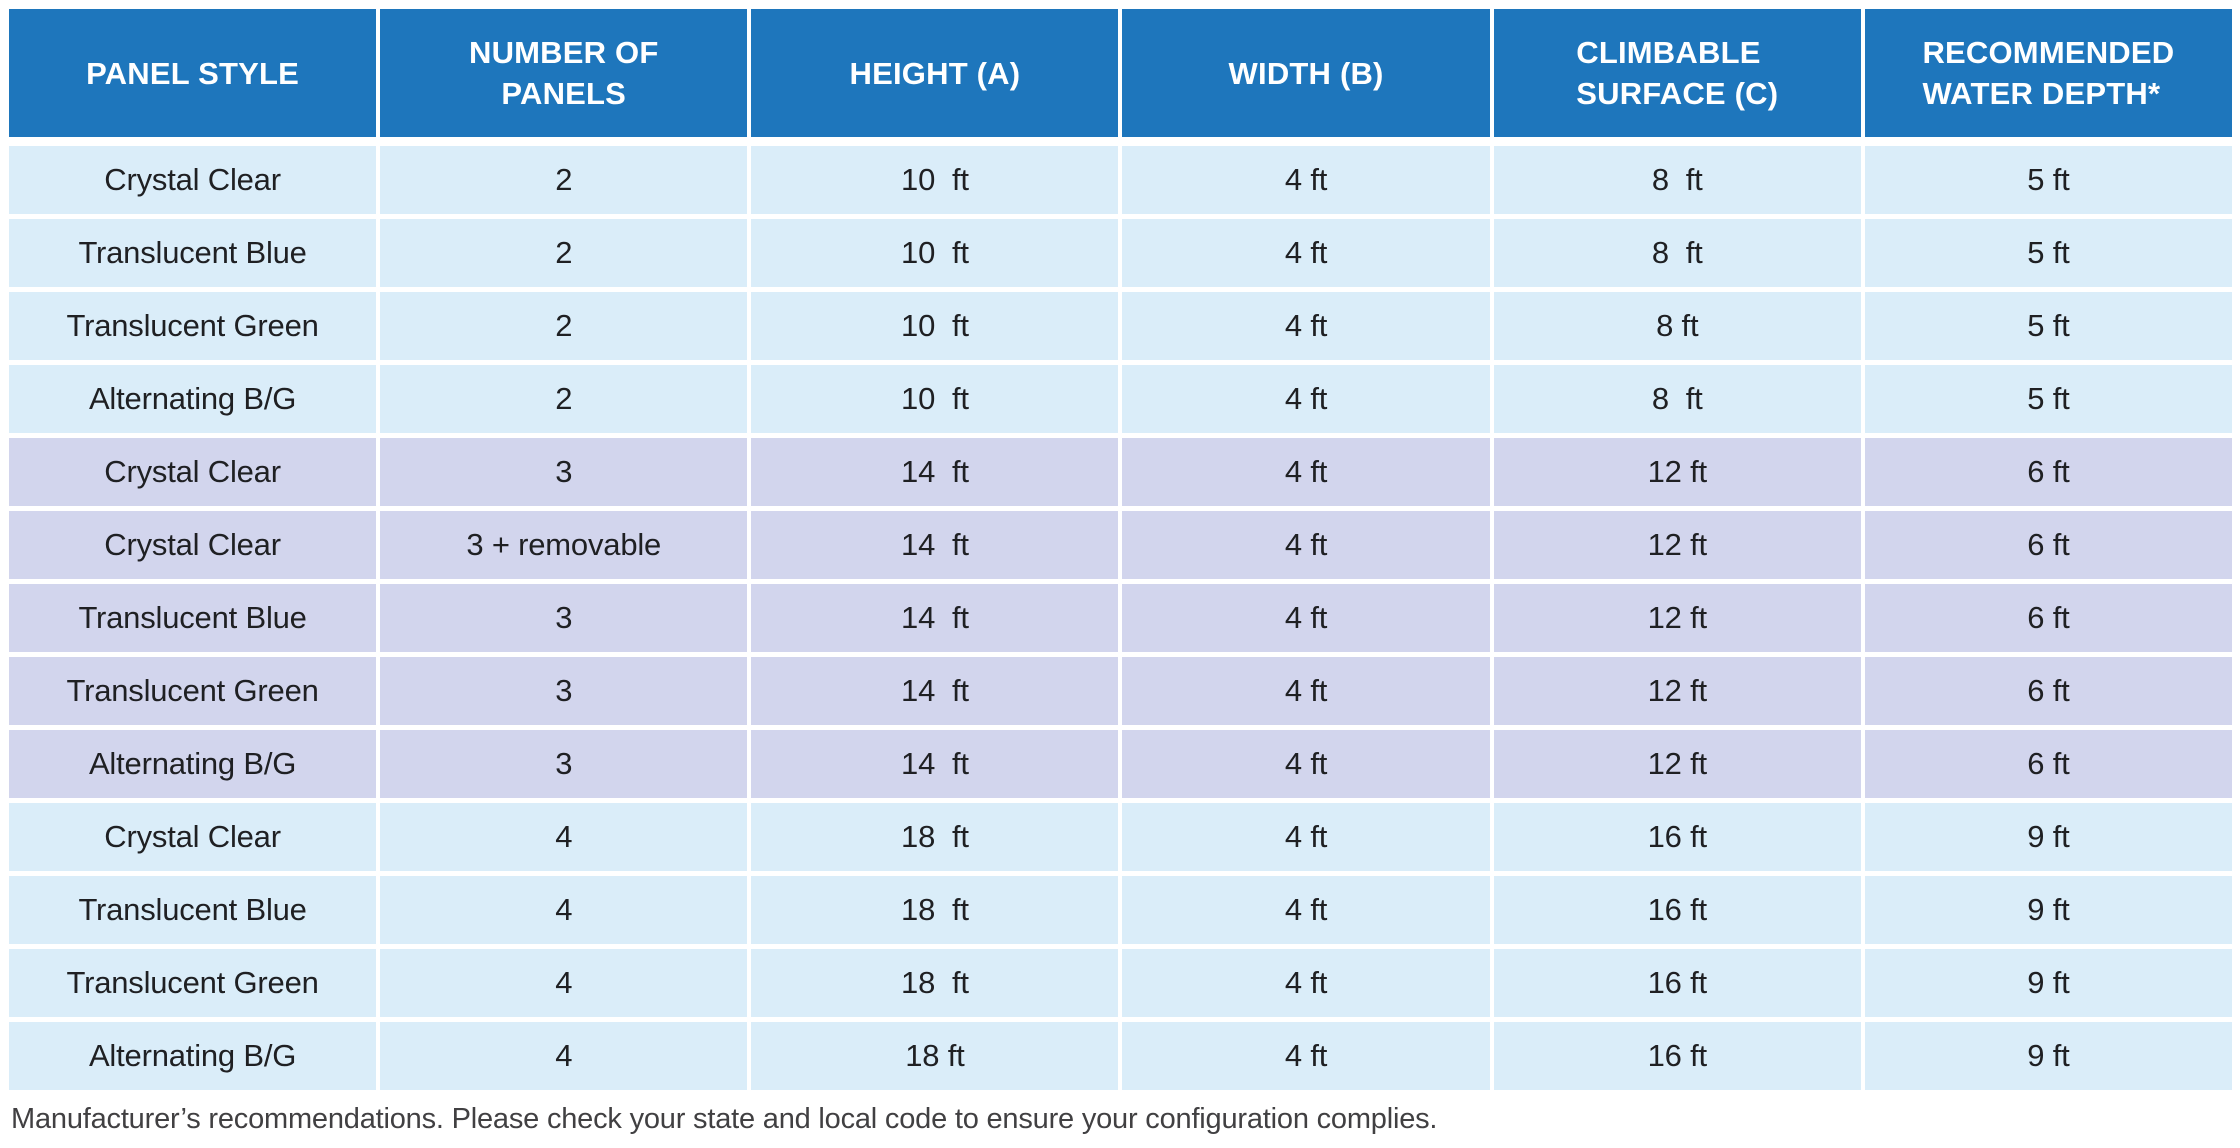 This screenshot has height=1148, width=2240. I want to click on column-header-recommended: RECOMMENDED WATER DEPTH*, so click(2048, 73).